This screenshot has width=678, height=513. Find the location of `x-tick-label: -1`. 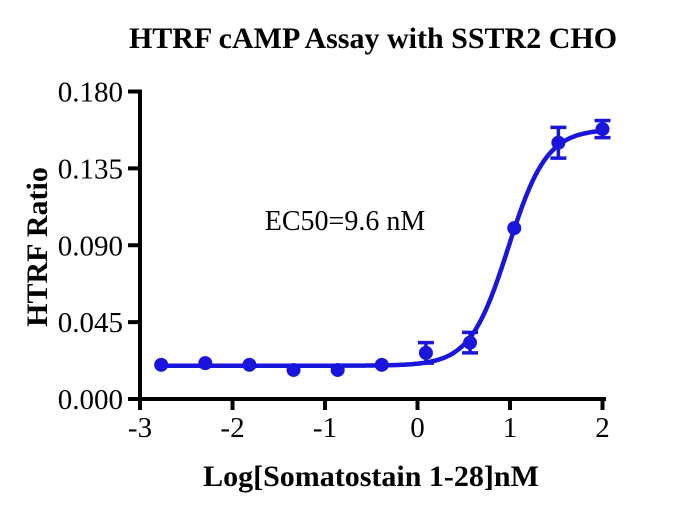

x-tick-label: -1 is located at coordinates (325, 428).